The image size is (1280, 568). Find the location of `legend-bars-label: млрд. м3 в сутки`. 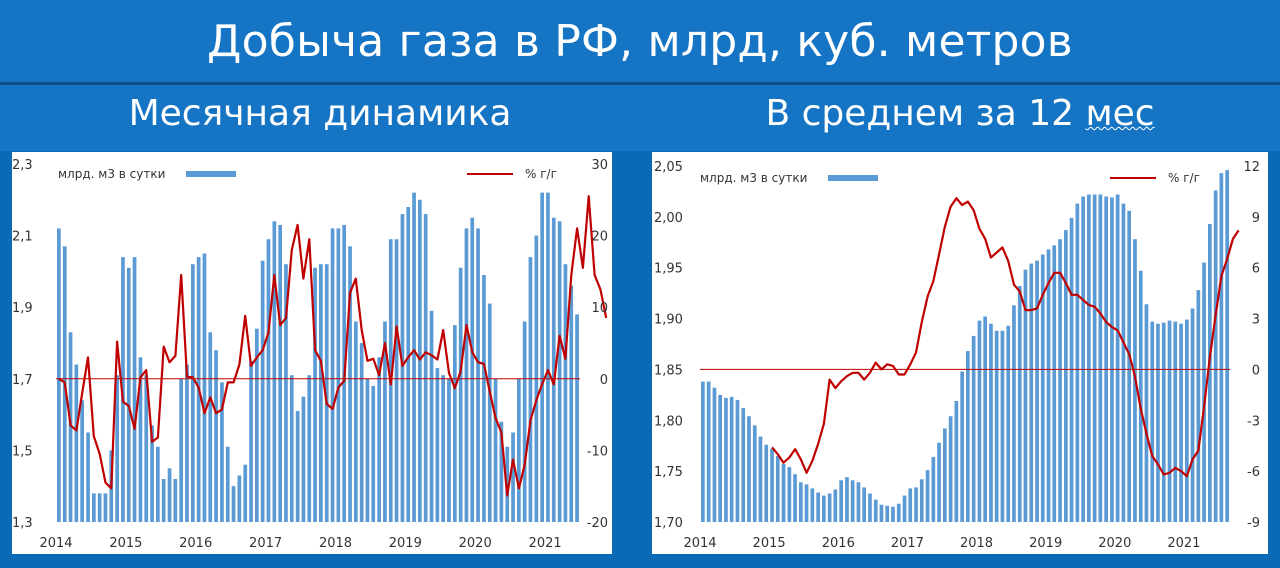

legend-bars-label: млрд. м3 в сутки is located at coordinates (753, 178).